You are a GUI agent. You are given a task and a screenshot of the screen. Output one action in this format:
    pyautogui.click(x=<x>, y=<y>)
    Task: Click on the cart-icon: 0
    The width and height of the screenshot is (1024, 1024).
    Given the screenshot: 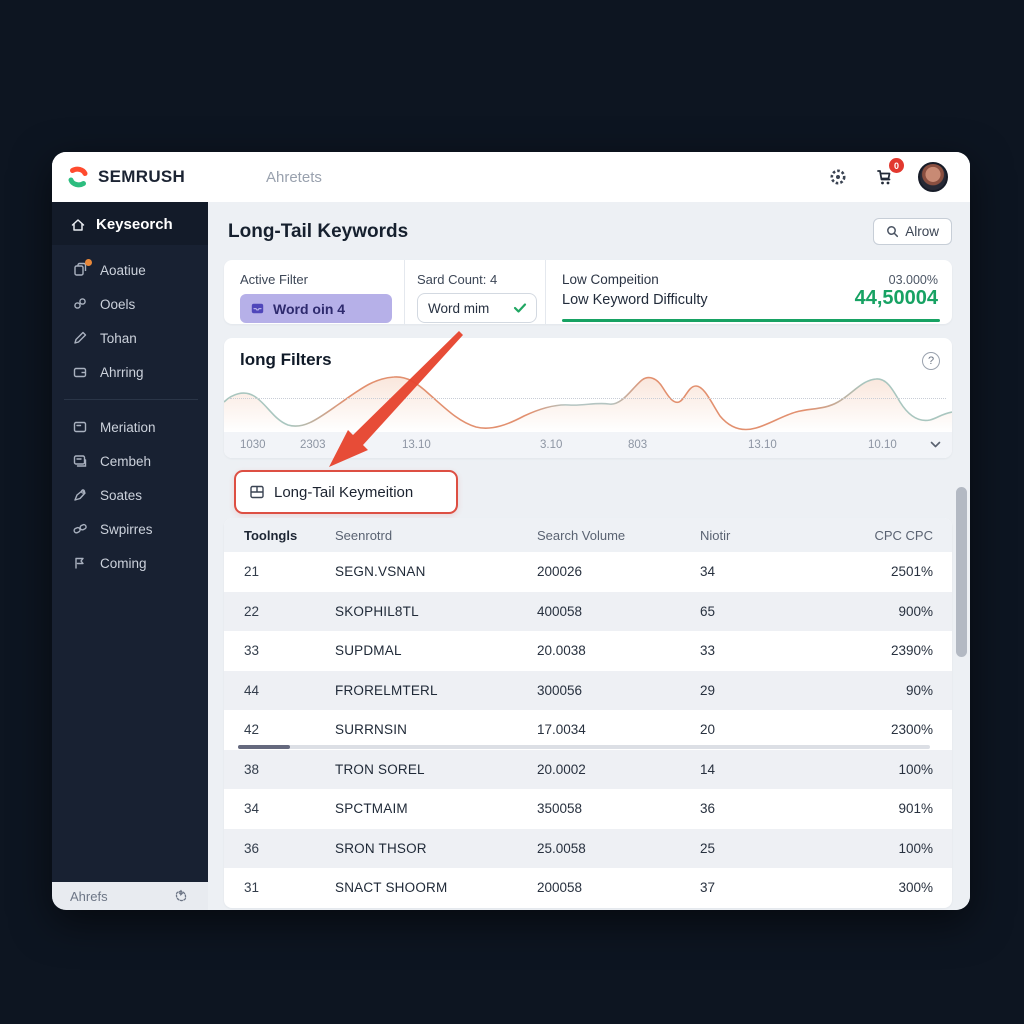 What is the action you would take?
    pyautogui.click(x=888, y=173)
    